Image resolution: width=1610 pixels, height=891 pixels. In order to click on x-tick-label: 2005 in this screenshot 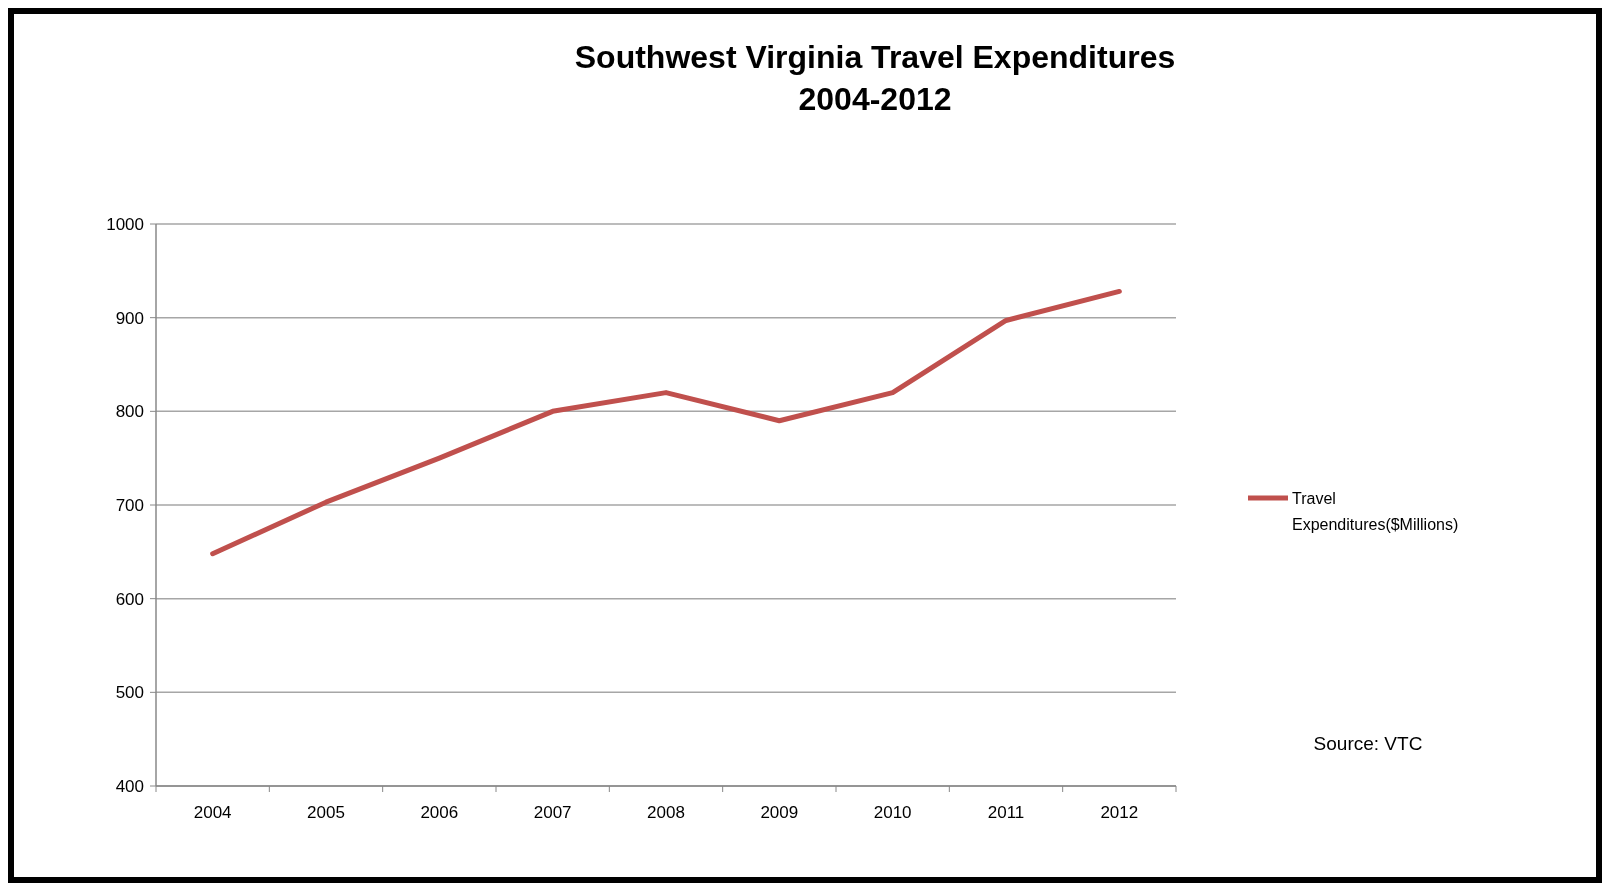, I will do `click(326, 812)`.